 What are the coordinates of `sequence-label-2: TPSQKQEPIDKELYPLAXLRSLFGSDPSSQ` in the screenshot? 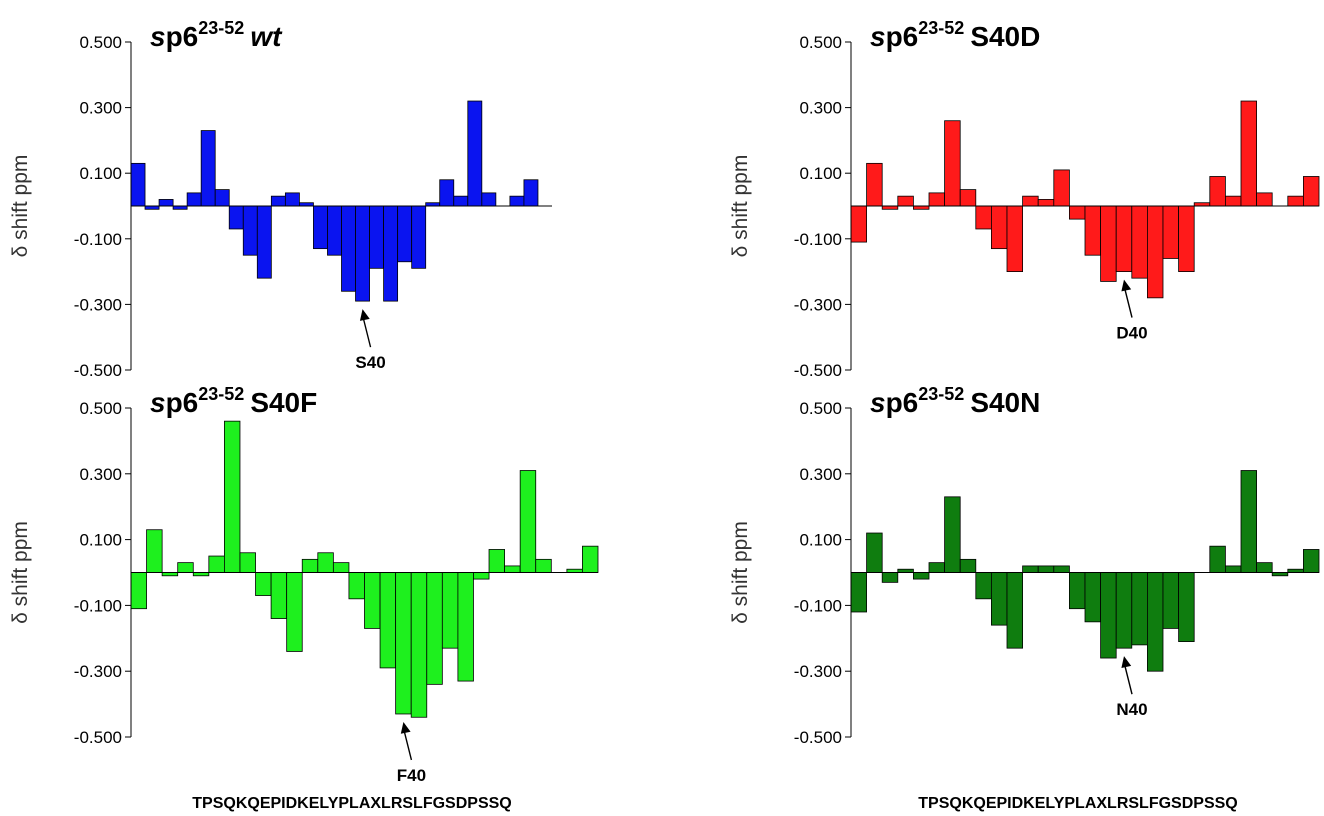 It's located at (1077, 803).